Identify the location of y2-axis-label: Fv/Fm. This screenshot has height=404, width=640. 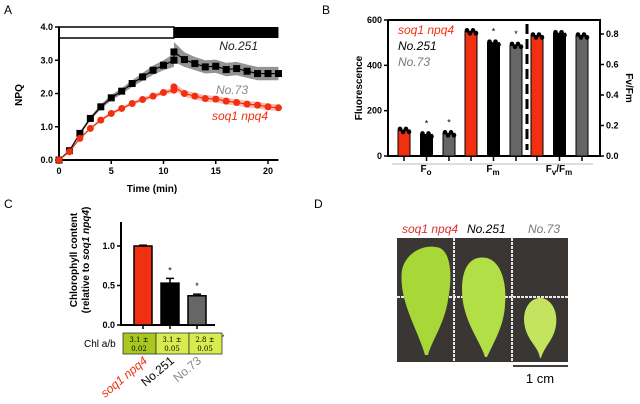
(628, 88).